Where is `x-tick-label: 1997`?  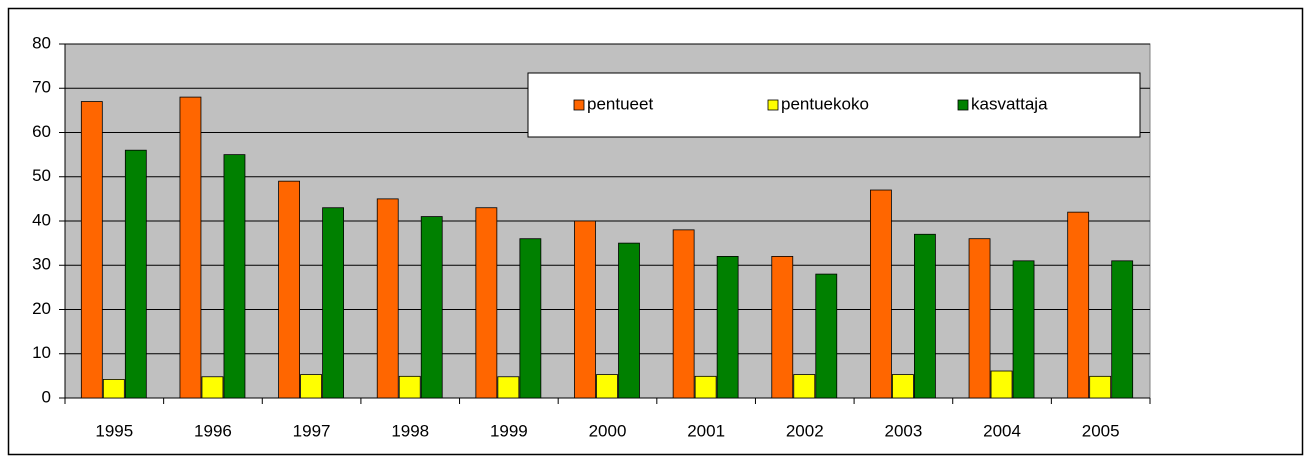 x-tick-label: 1997 is located at coordinates (312, 430).